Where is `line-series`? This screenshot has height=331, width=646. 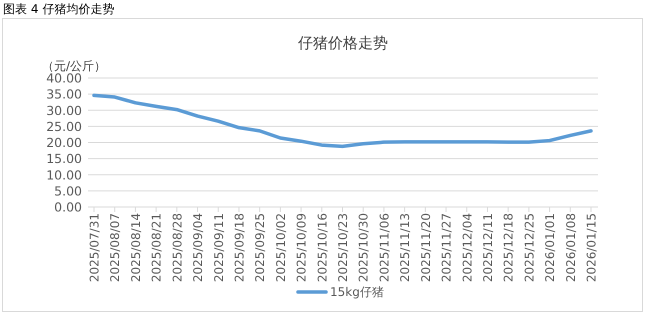 line-series is located at coordinates (342, 121).